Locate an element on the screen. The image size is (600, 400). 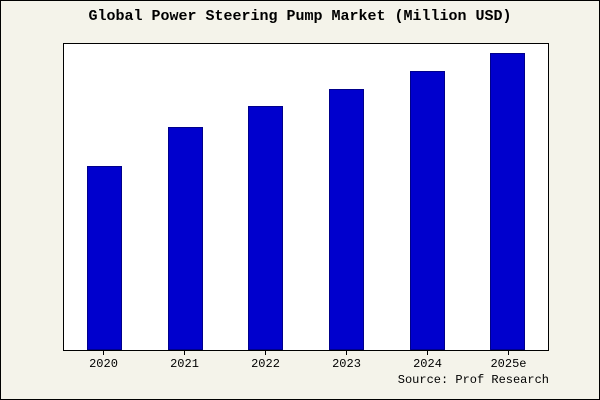
x-tick-label: 2025e is located at coordinates (508, 364).